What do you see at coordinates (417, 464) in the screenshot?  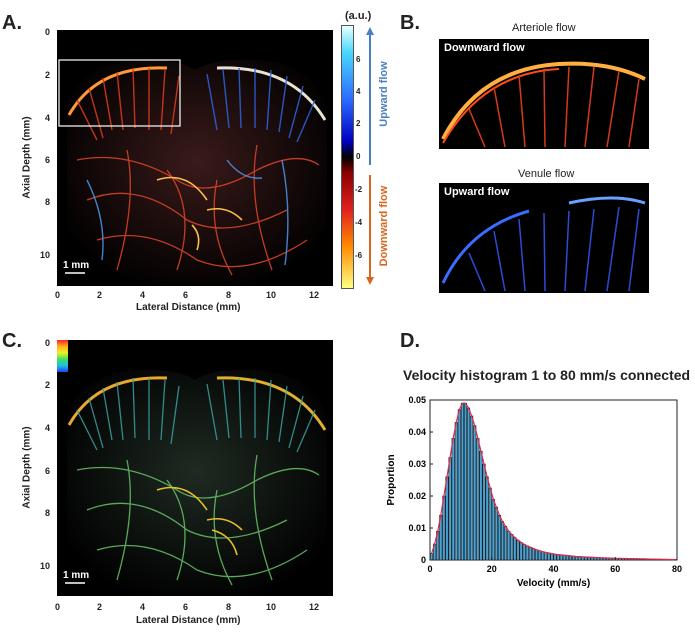 I see `ytick-label: 0.03` at bounding box center [417, 464].